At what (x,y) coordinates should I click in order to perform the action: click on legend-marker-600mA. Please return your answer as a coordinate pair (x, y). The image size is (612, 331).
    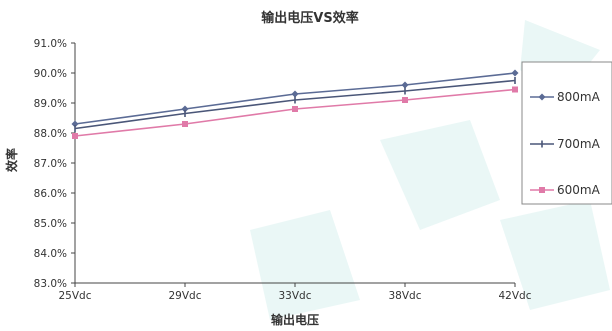
    Looking at the image, I should click on (542, 190).